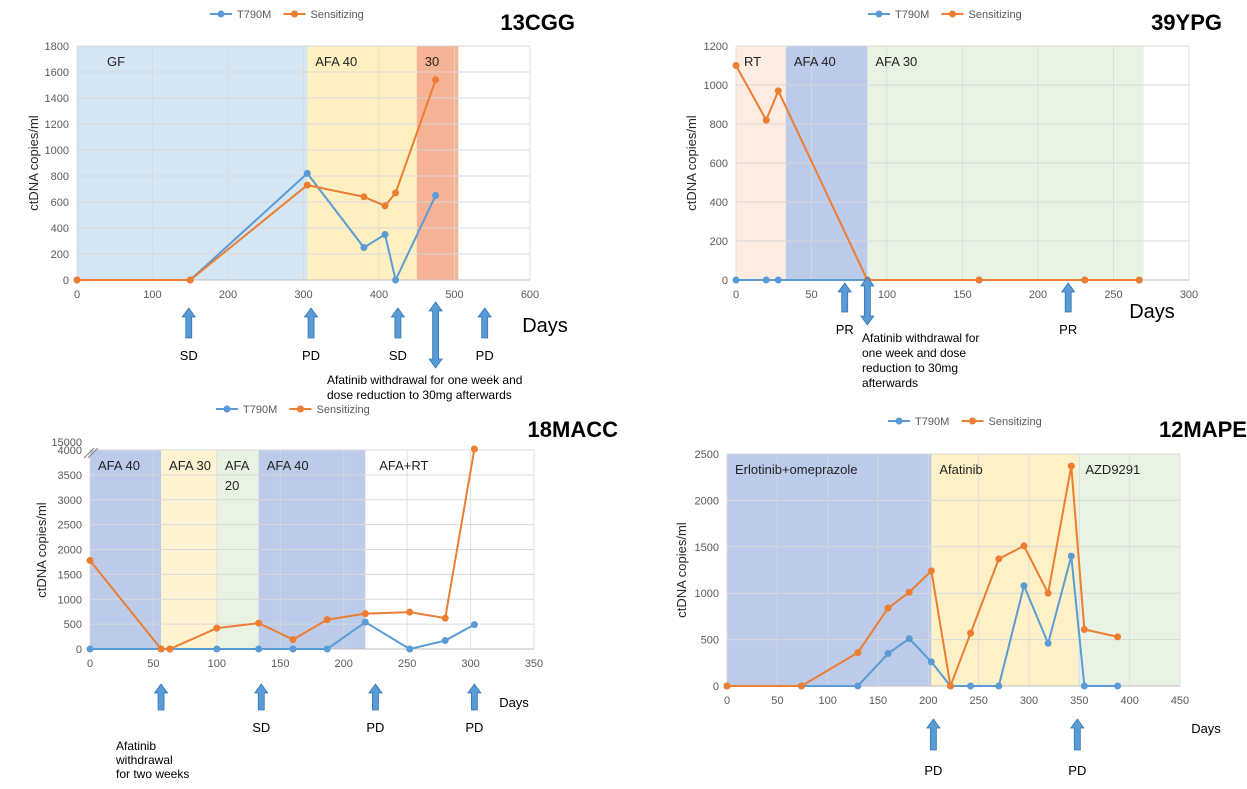 This screenshot has height=789, width=1247. I want to click on band-label: AFA 20, so click(237, 475).